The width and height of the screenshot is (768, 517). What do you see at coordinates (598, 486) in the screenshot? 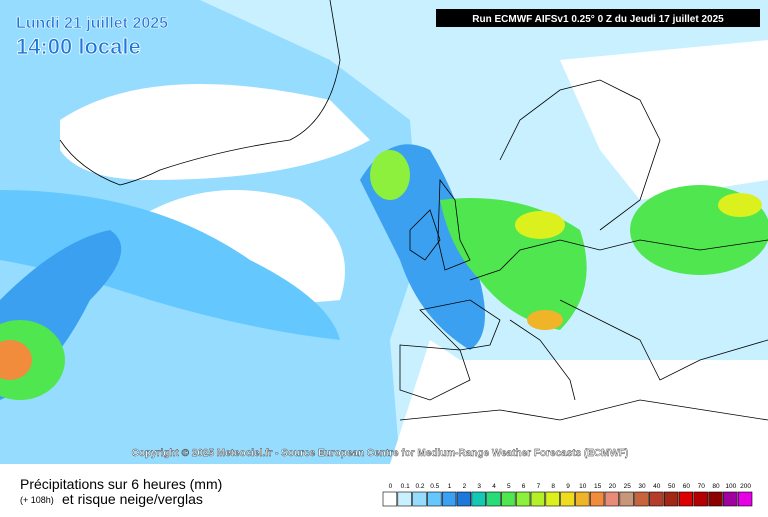
I see `legend-label: 15` at bounding box center [598, 486].